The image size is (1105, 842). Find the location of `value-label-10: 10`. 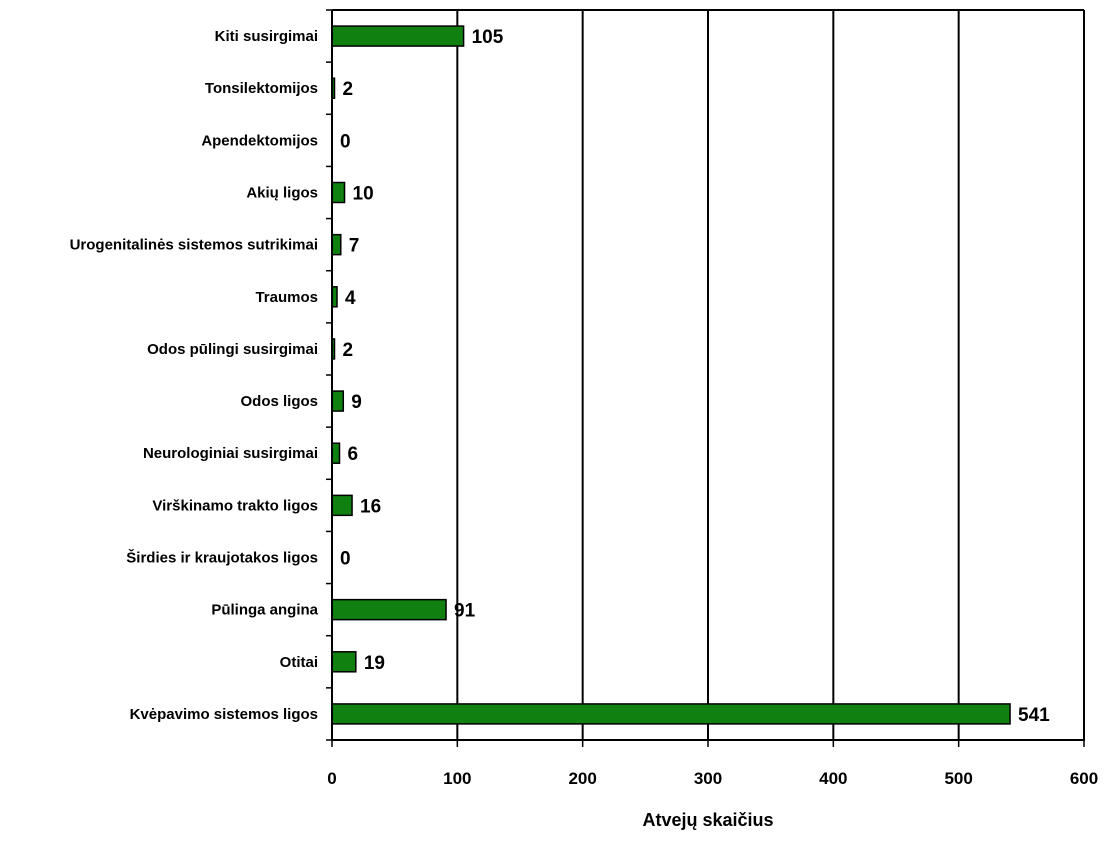

value-label-10: 10 is located at coordinates (363, 194).